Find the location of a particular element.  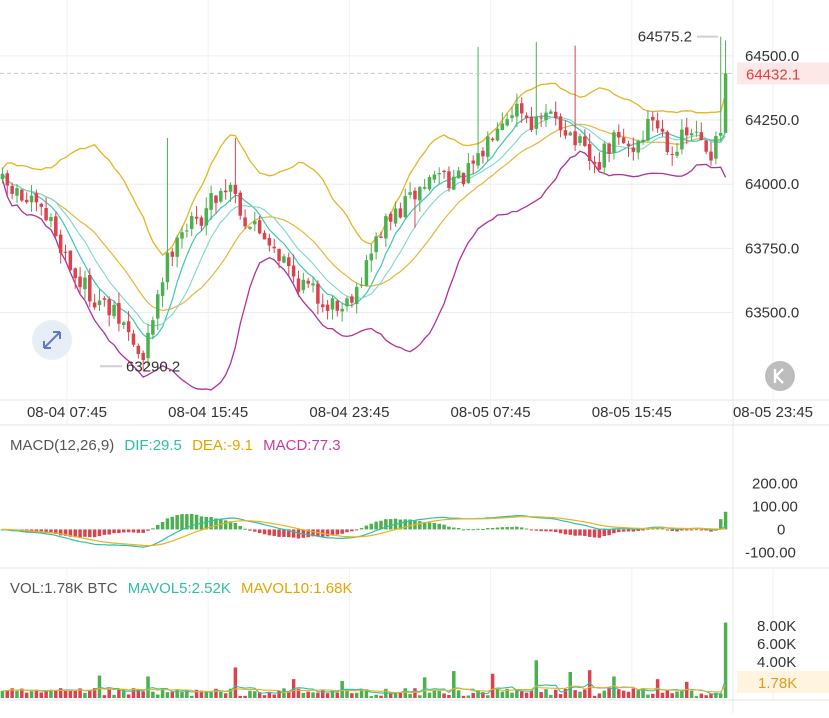

time-tick-label: 08-05 15:45 is located at coordinates (632, 412).